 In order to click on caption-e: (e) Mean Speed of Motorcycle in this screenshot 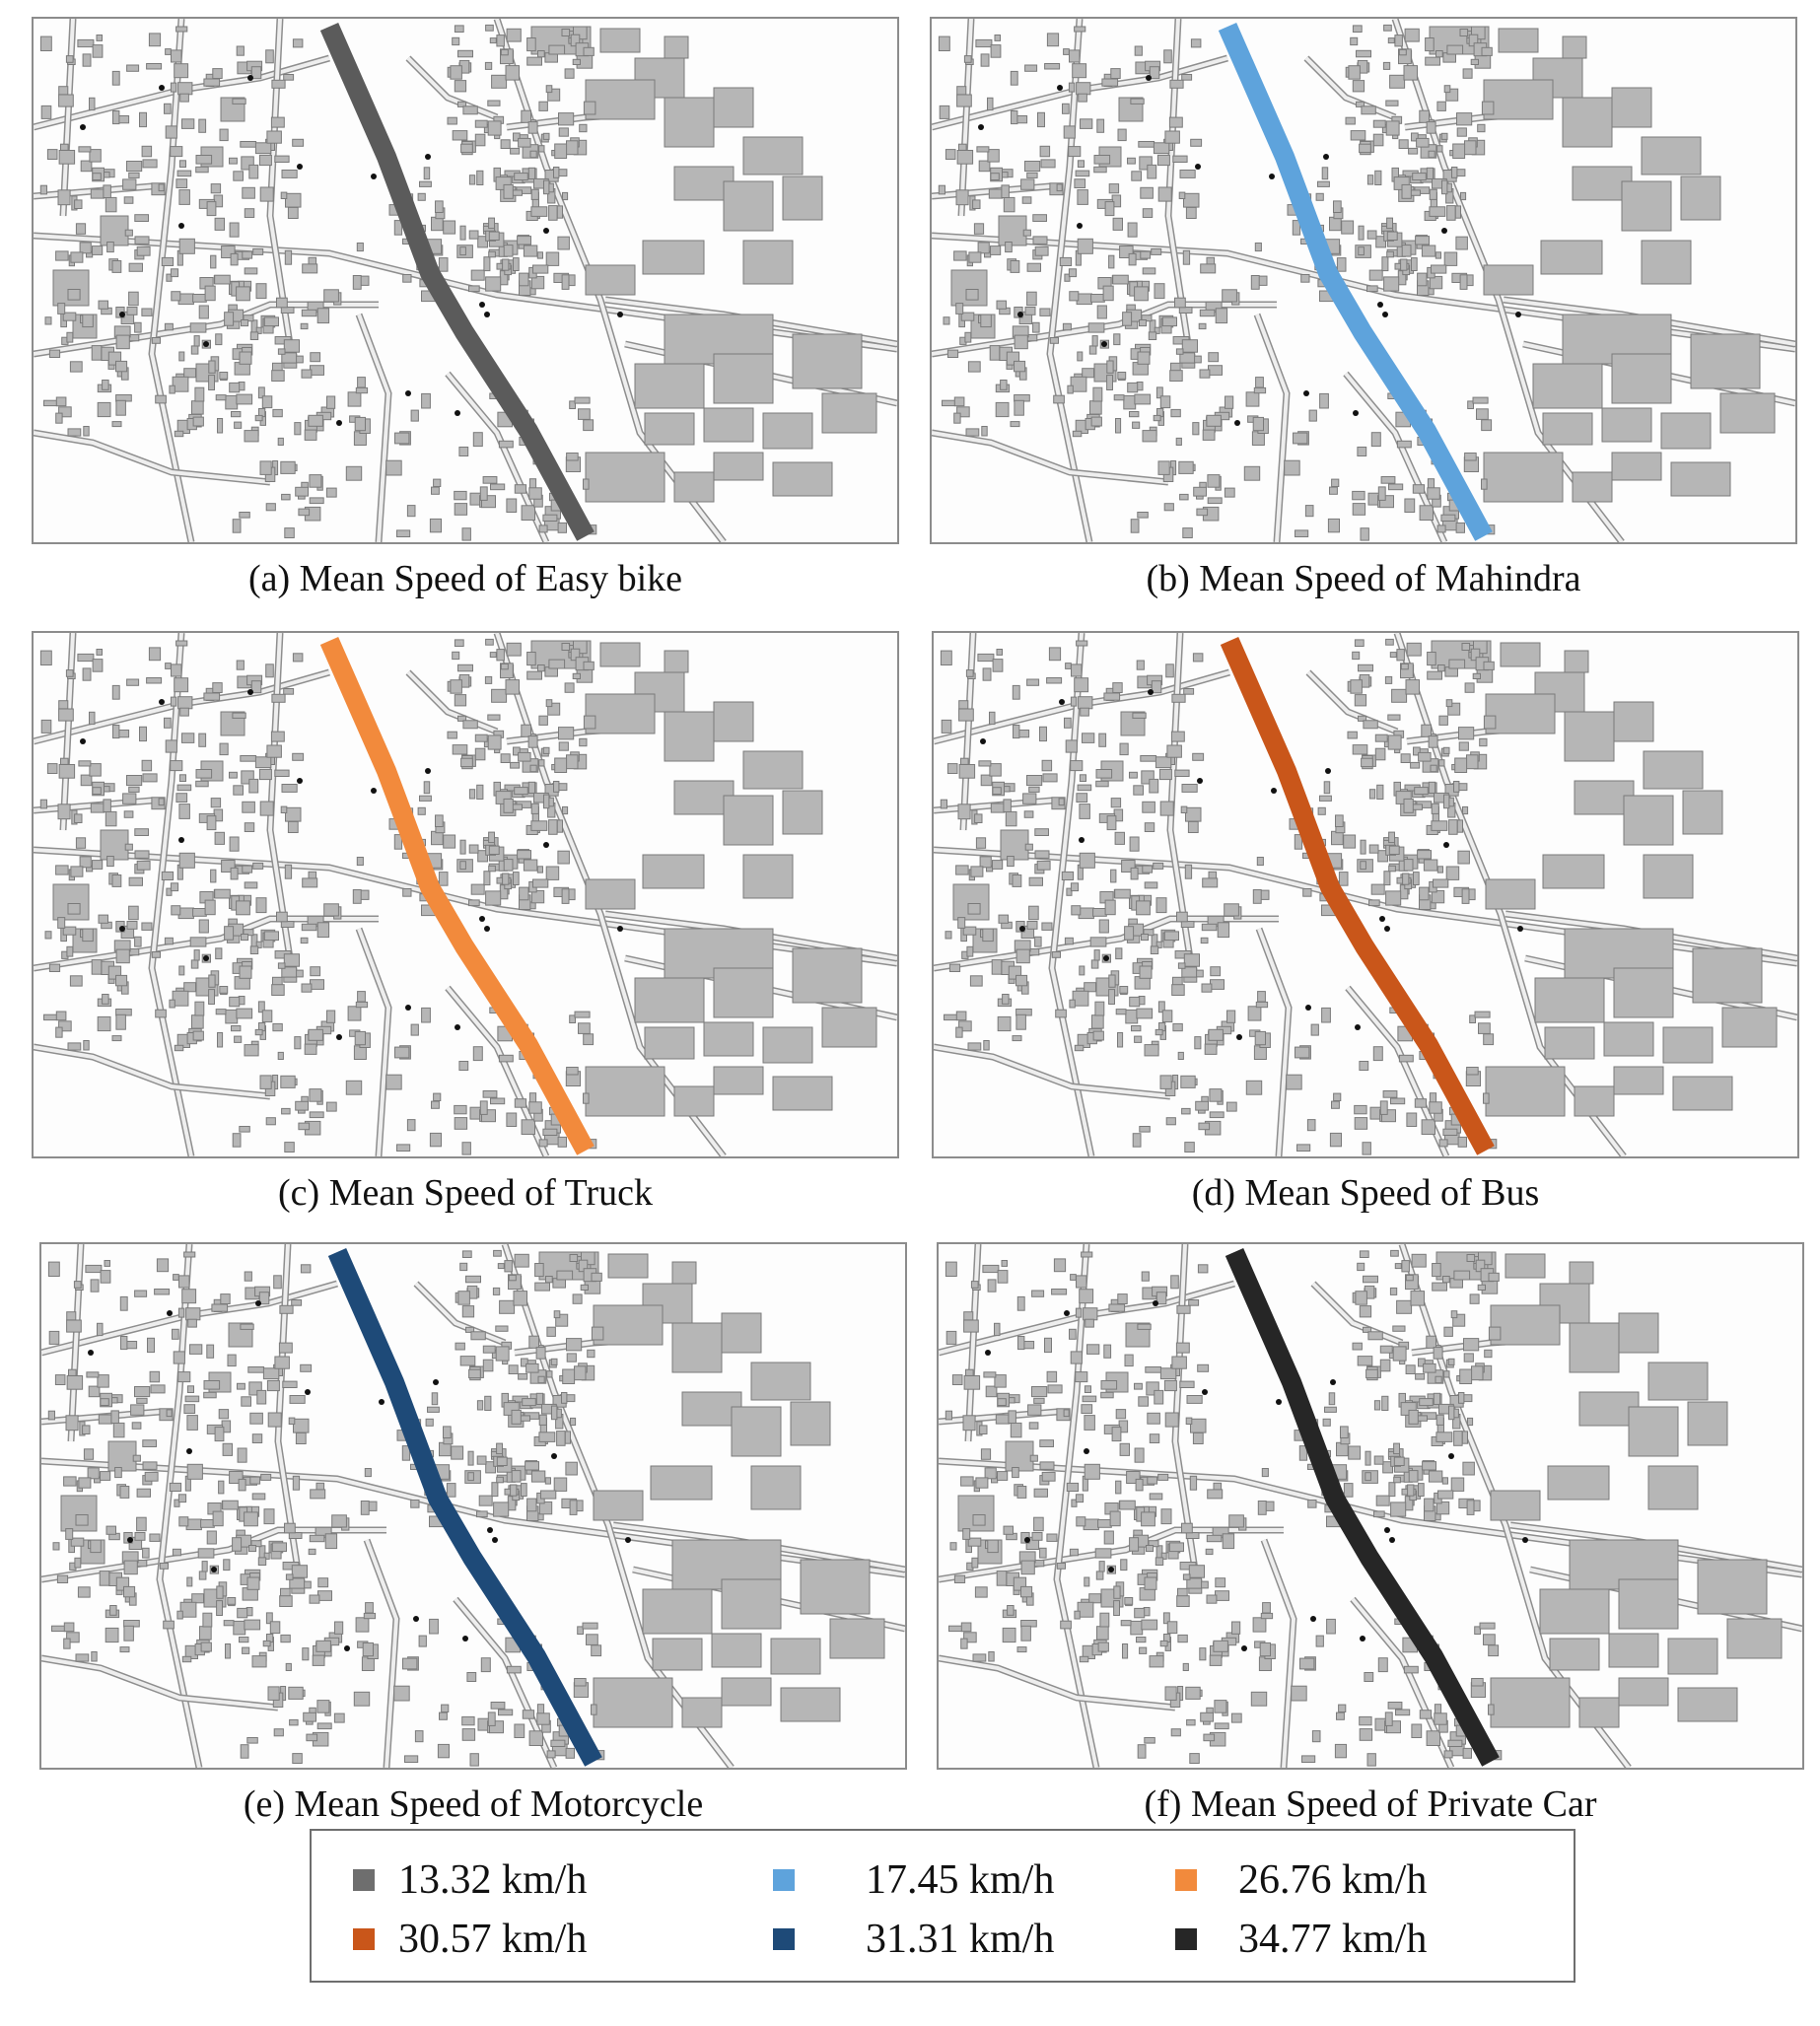, I will do `click(473, 1804)`.